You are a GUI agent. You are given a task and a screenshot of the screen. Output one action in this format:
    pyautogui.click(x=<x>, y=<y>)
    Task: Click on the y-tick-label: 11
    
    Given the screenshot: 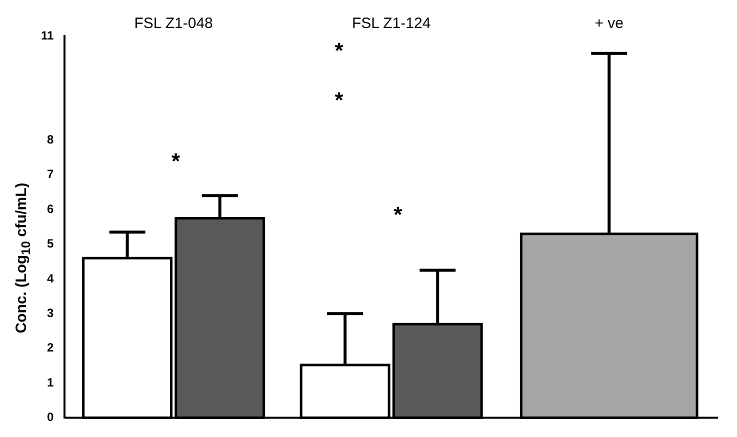 What is the action you would take?
    pyautogui.click(x=47, y=35)
    